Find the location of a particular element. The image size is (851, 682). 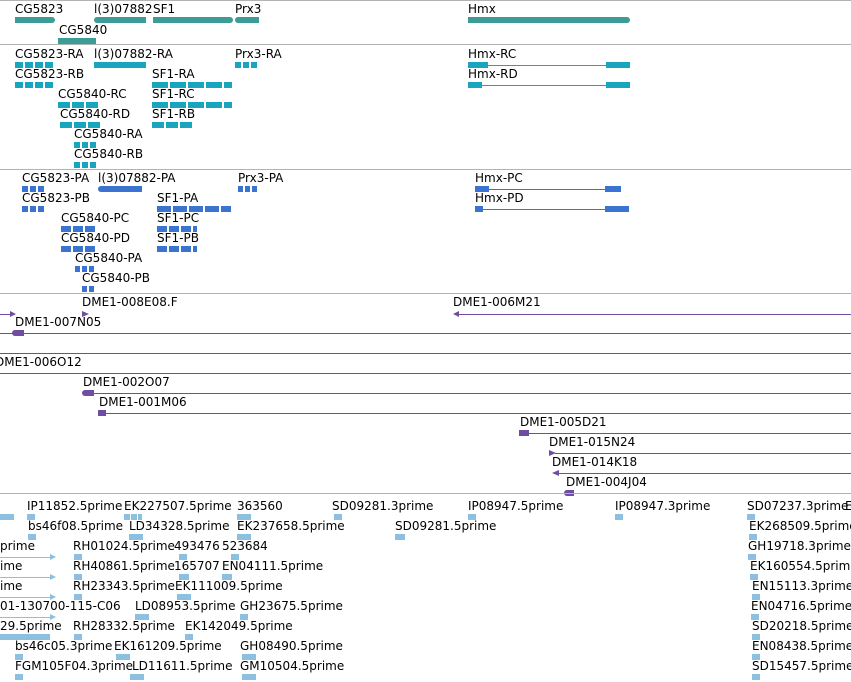

protein-label: Prx3-PA is located at coordinates (261, 178).